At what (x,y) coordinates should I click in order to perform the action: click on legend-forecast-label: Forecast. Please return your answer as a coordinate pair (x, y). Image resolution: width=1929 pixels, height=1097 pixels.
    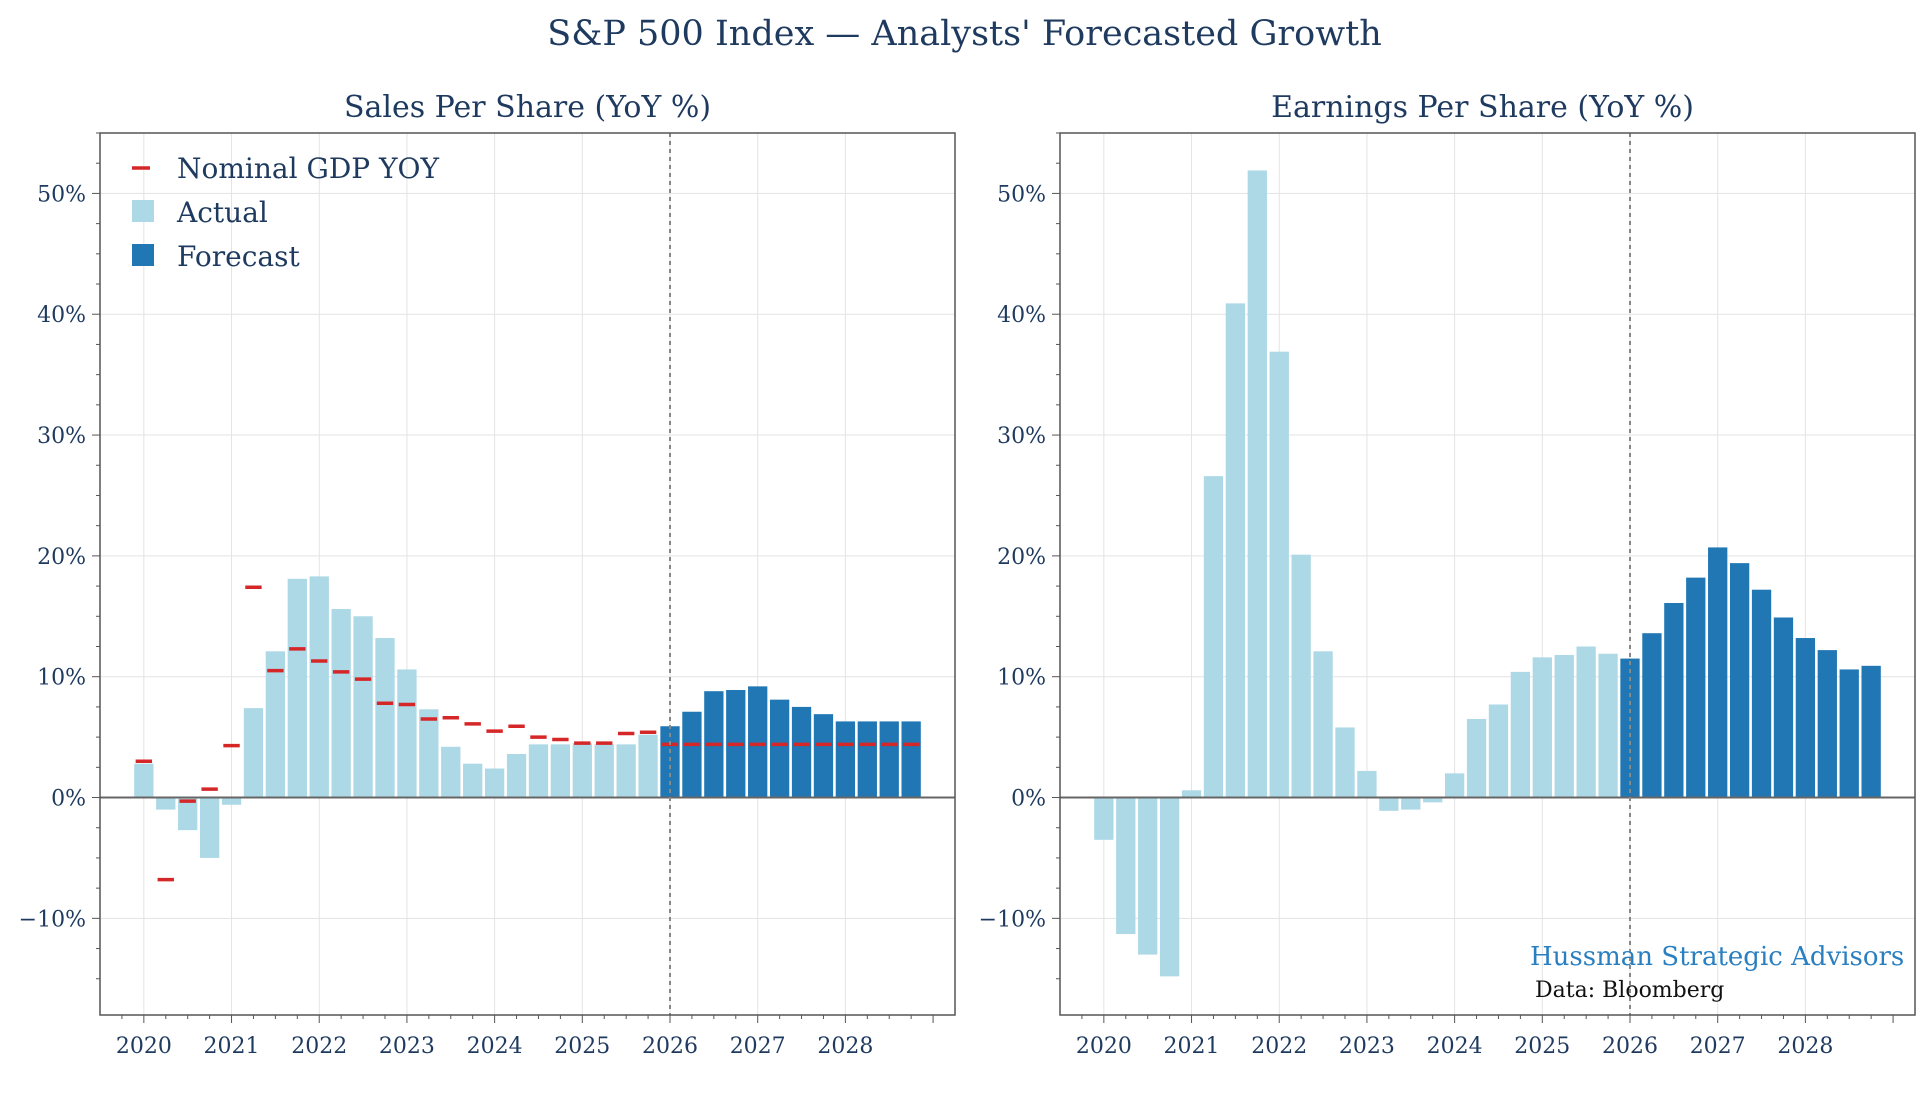
    Looking at the image, I should click on (238, 256).